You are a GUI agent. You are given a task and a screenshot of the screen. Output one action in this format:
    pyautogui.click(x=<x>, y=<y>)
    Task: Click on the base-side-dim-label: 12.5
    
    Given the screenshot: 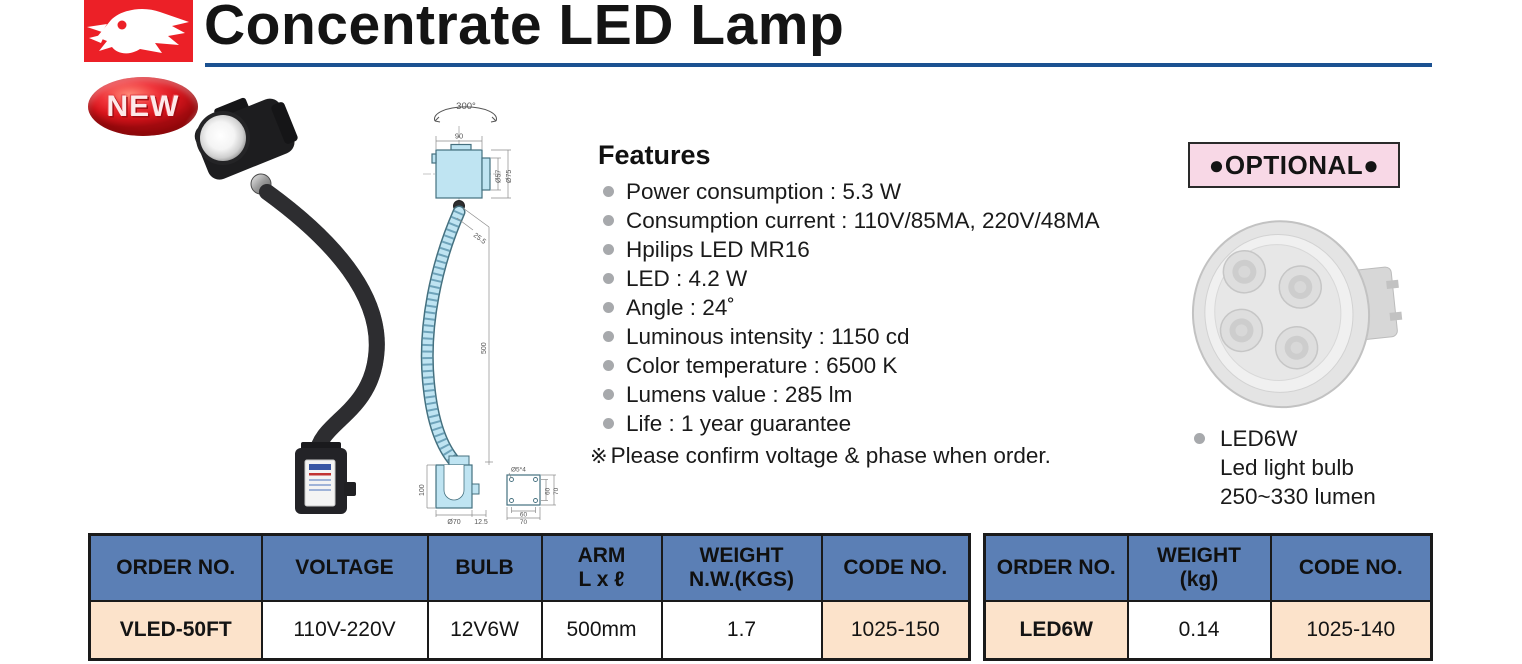 What is the action you would take?
    pyautogui.click(x=481, y=522)
    